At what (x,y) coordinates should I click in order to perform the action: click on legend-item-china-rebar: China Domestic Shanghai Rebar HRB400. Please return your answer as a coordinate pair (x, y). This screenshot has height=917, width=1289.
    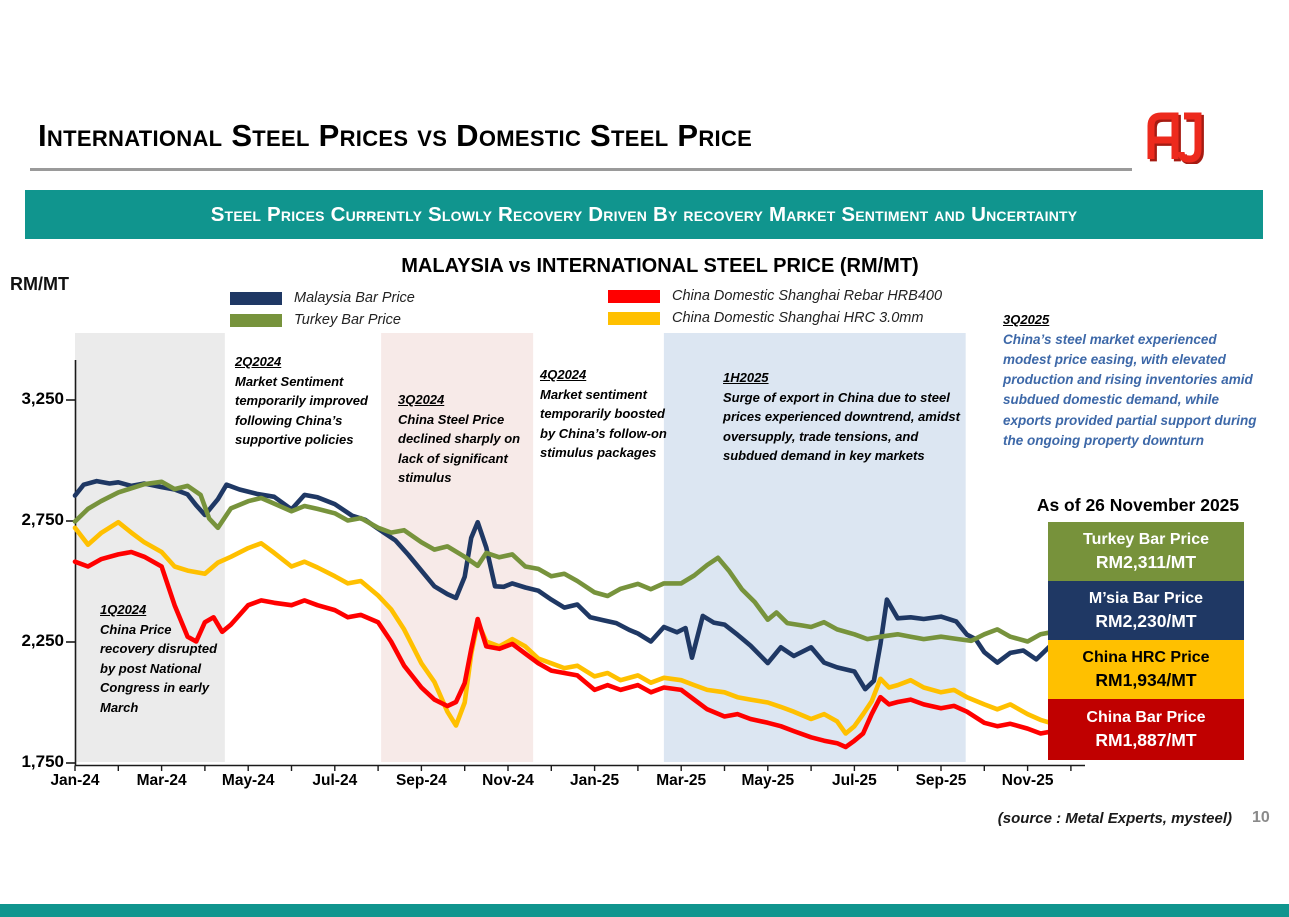
    Looking at the image, I should click on (775, 296).